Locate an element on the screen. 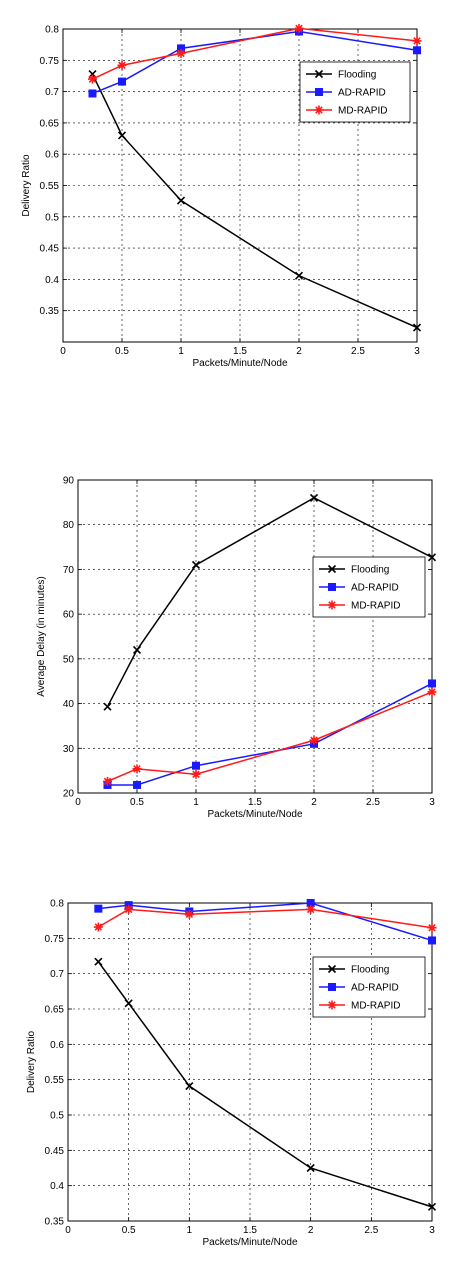  y-axis-label: Average Delay (in minutes) is located at coordinates (41, 636).